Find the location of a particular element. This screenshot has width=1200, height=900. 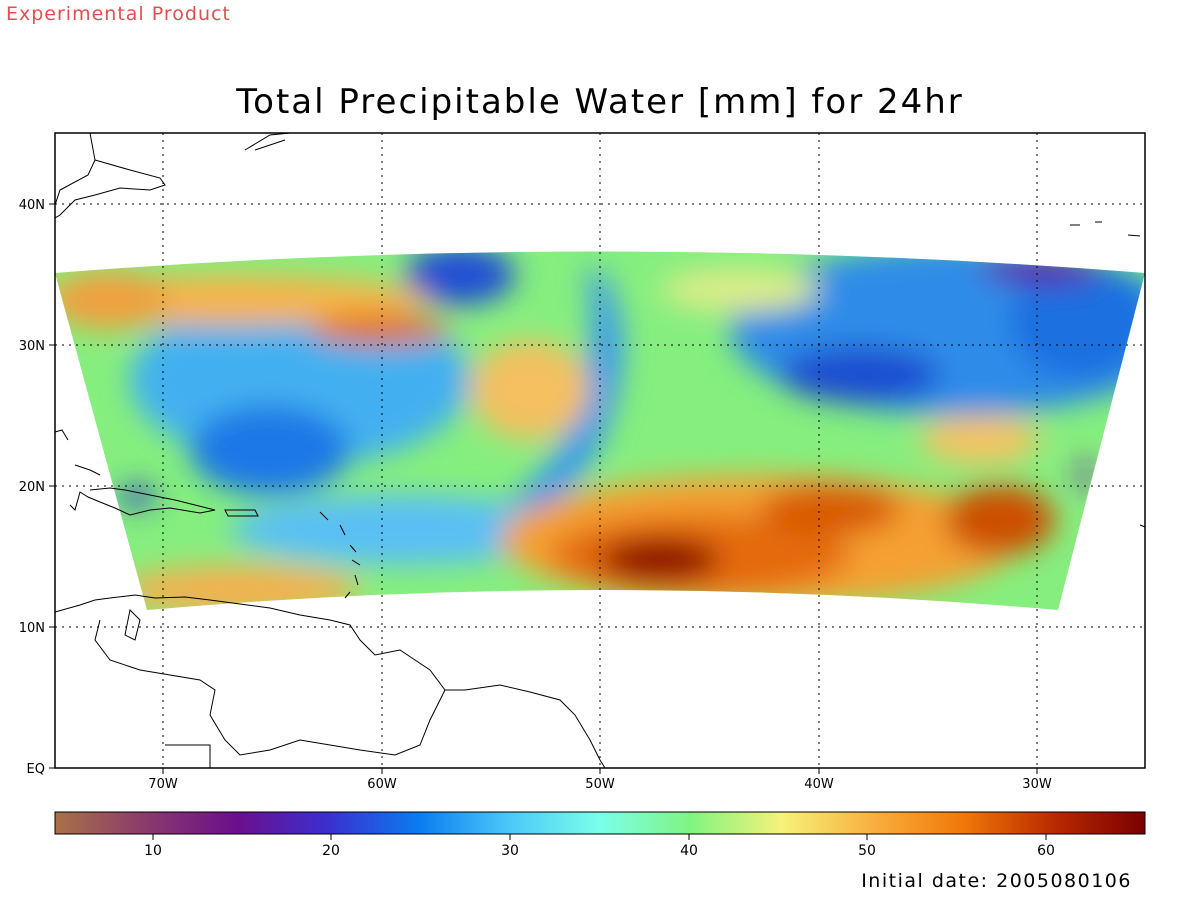

colorbar-ticks is located at coordinates (599, 837).